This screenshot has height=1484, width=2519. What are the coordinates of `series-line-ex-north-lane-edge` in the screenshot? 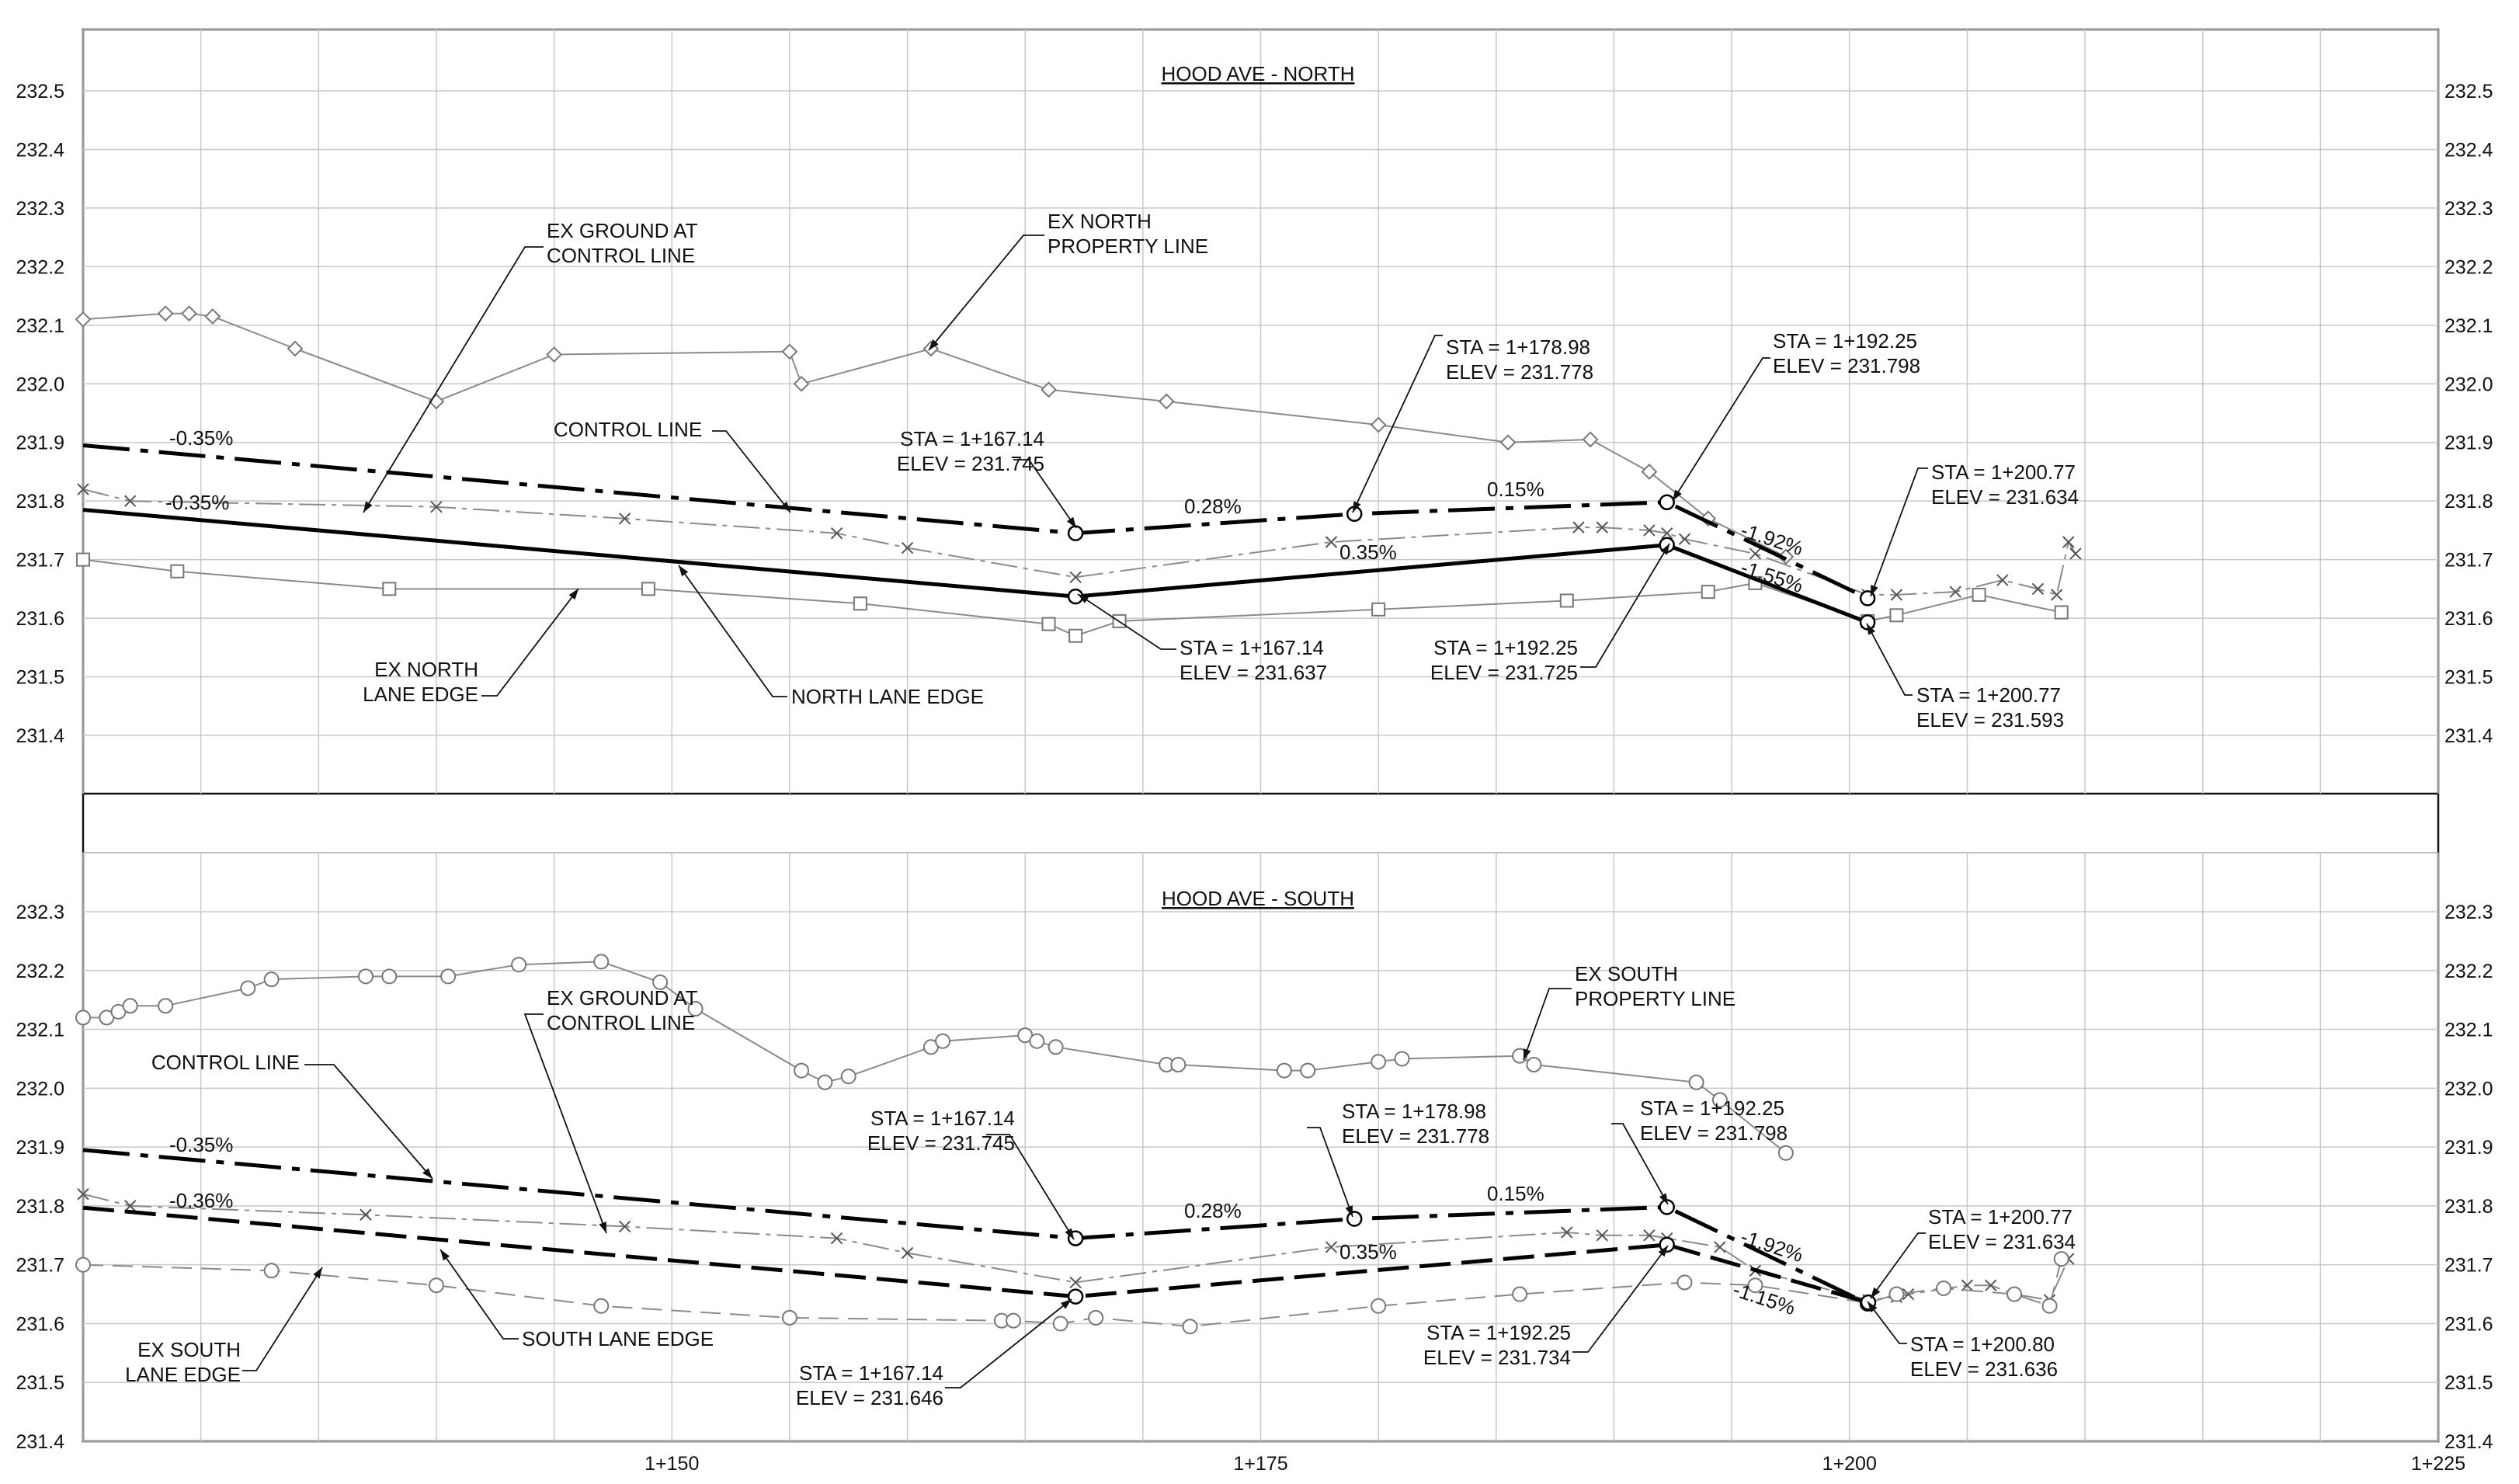 It's located at (1072, 597).